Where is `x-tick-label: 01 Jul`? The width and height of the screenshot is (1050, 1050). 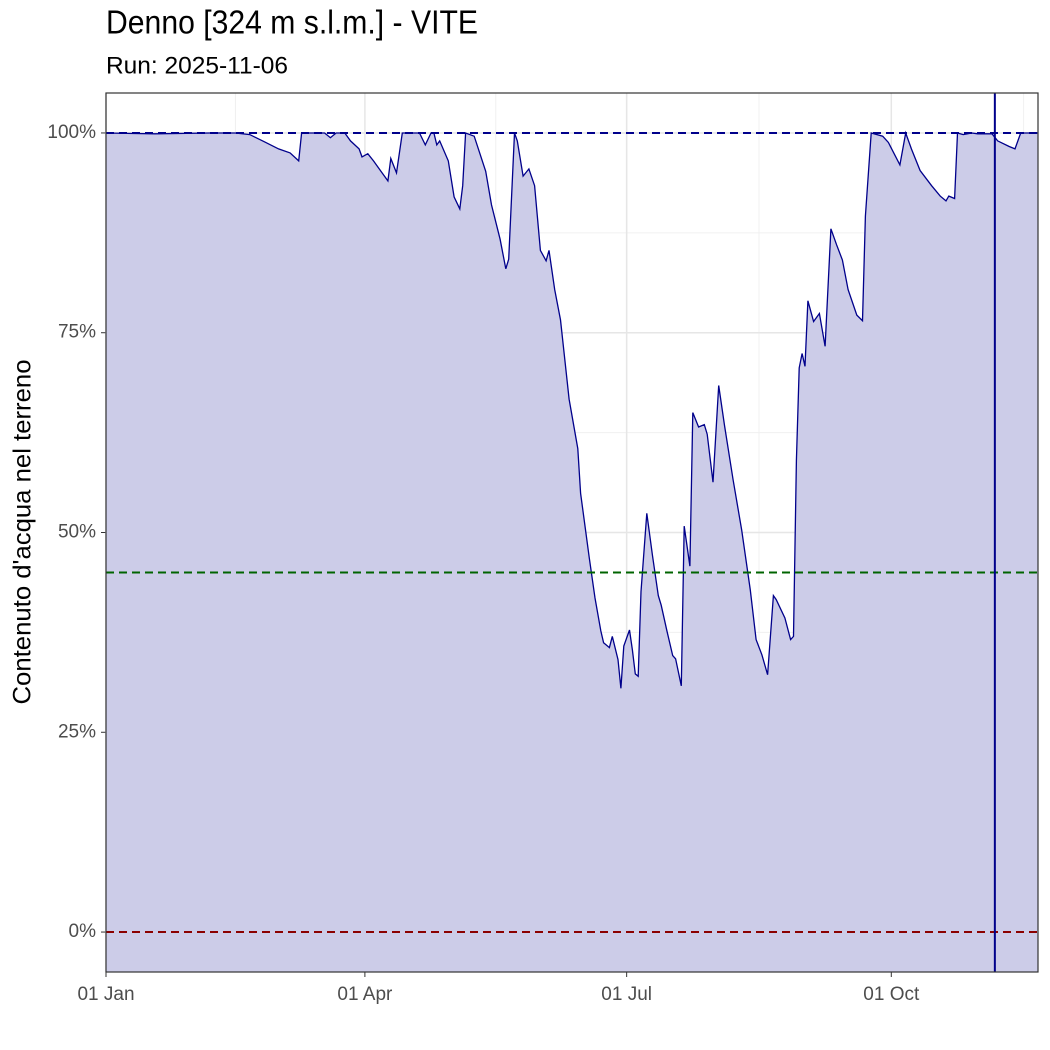
x-tick-label: 01 Jul is located at coordinates (626, 994).